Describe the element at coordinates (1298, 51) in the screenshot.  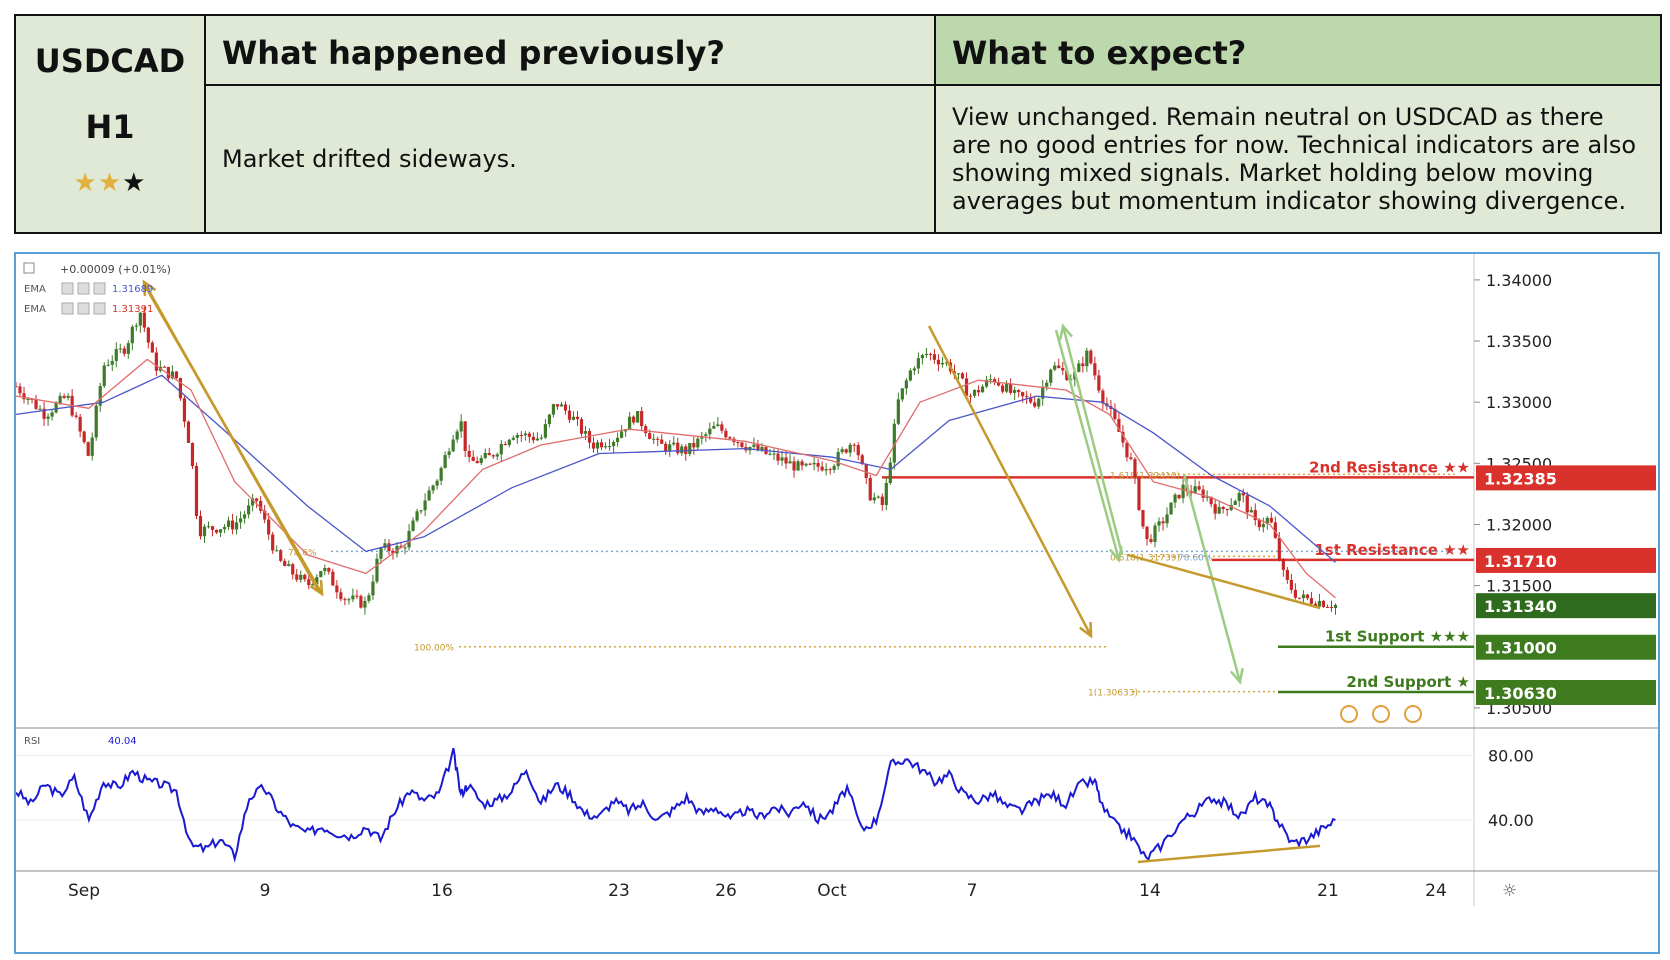
I see `expectation-heading: What to expect?` at that location.